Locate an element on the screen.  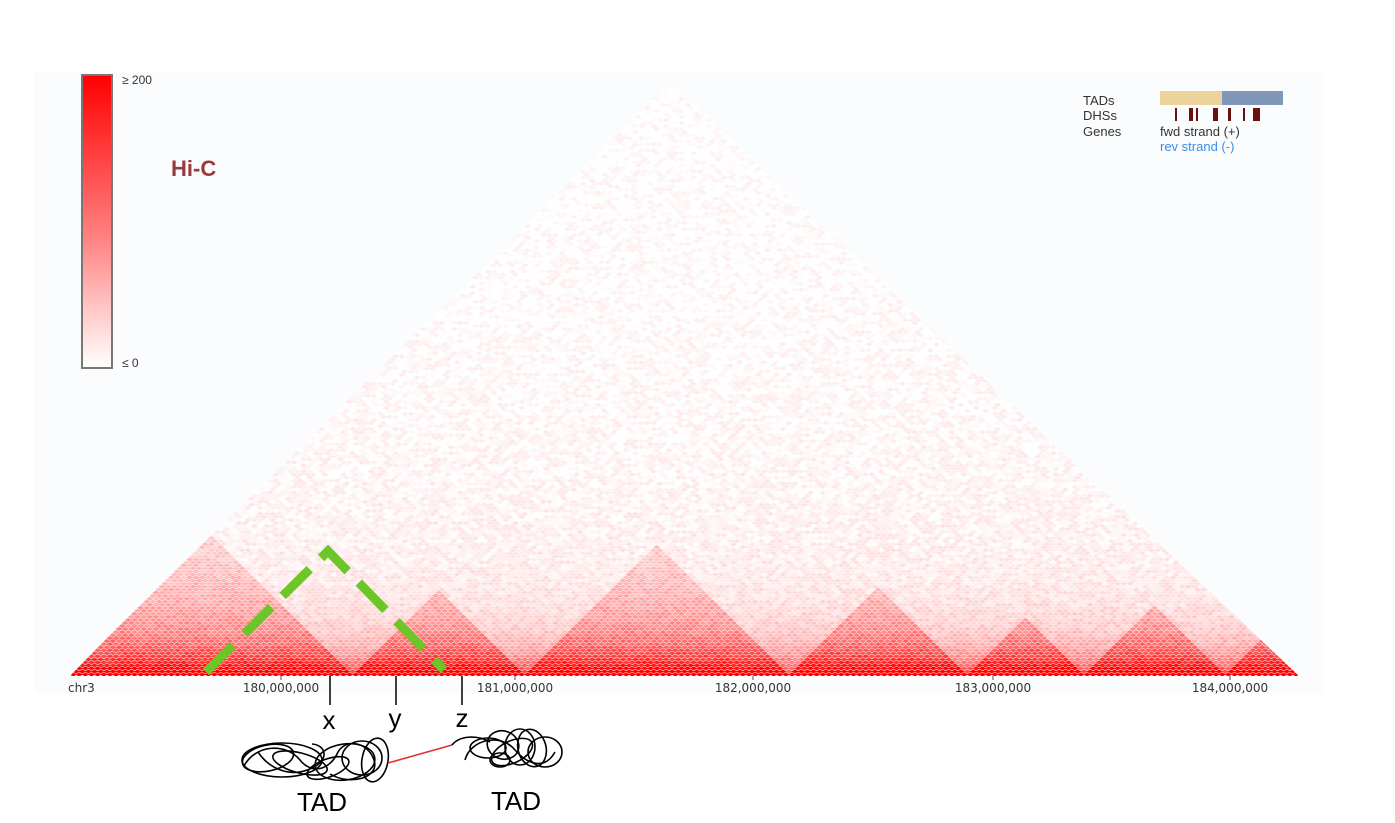
axis-tick-label: 181,000,000 is located at coordinates (515, 688).